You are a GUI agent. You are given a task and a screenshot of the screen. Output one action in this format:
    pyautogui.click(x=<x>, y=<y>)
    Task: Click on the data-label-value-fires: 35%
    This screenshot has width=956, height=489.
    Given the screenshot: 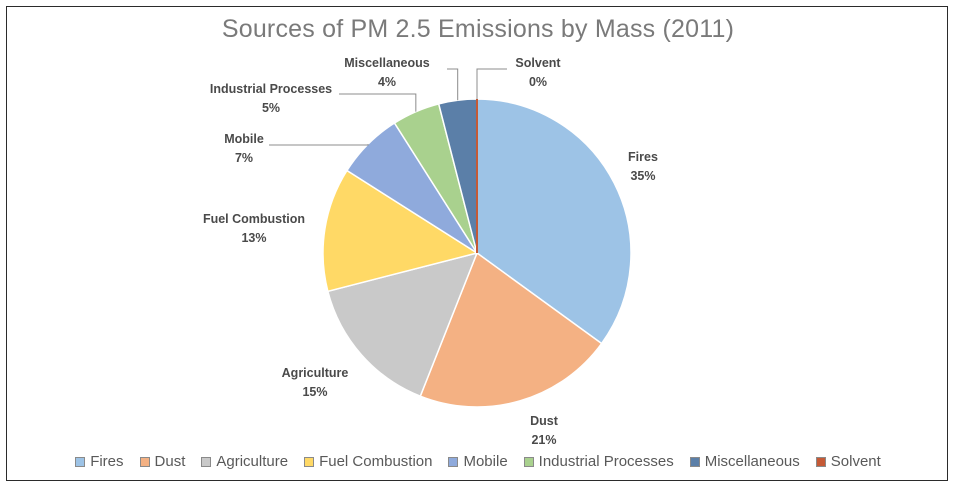 What is the action you would take?
    pyautogui.click(x=642, y=176)
    